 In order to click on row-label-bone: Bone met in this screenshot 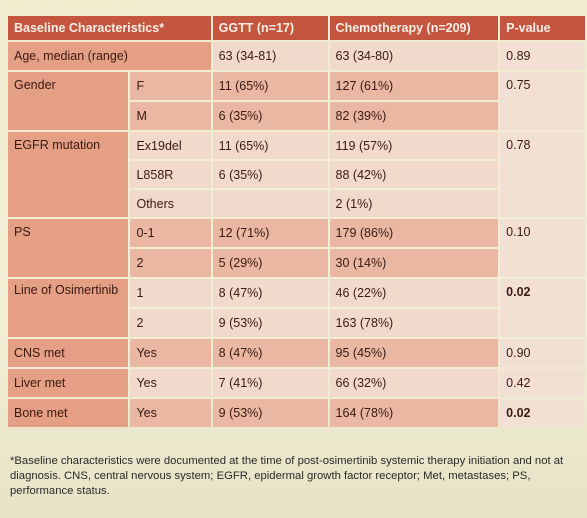, I will do `click(68, 413)`.